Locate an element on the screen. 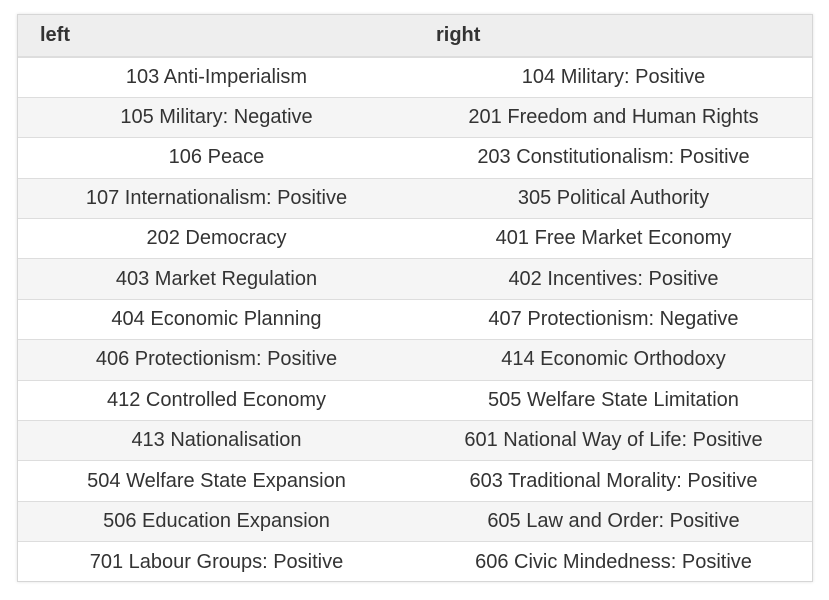  table-cell-right: 201 Freedom and Human Rights is located at coordinates (613, 117).